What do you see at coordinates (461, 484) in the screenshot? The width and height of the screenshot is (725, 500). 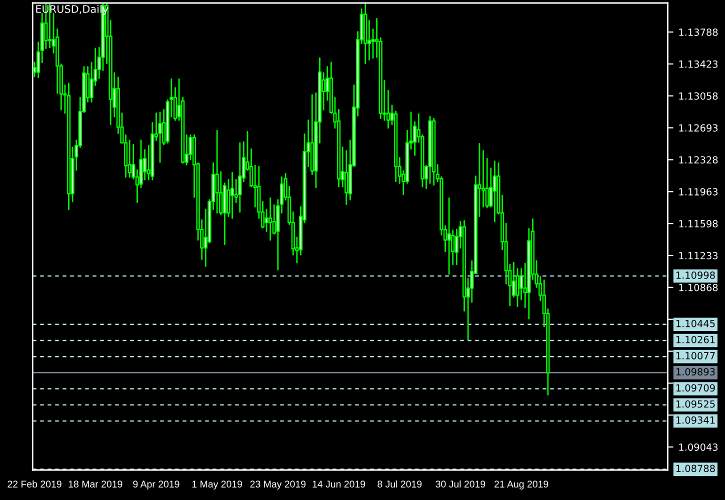 I see `x-tick-label: 30 Jul 2019` at bounding box center [461, 484].